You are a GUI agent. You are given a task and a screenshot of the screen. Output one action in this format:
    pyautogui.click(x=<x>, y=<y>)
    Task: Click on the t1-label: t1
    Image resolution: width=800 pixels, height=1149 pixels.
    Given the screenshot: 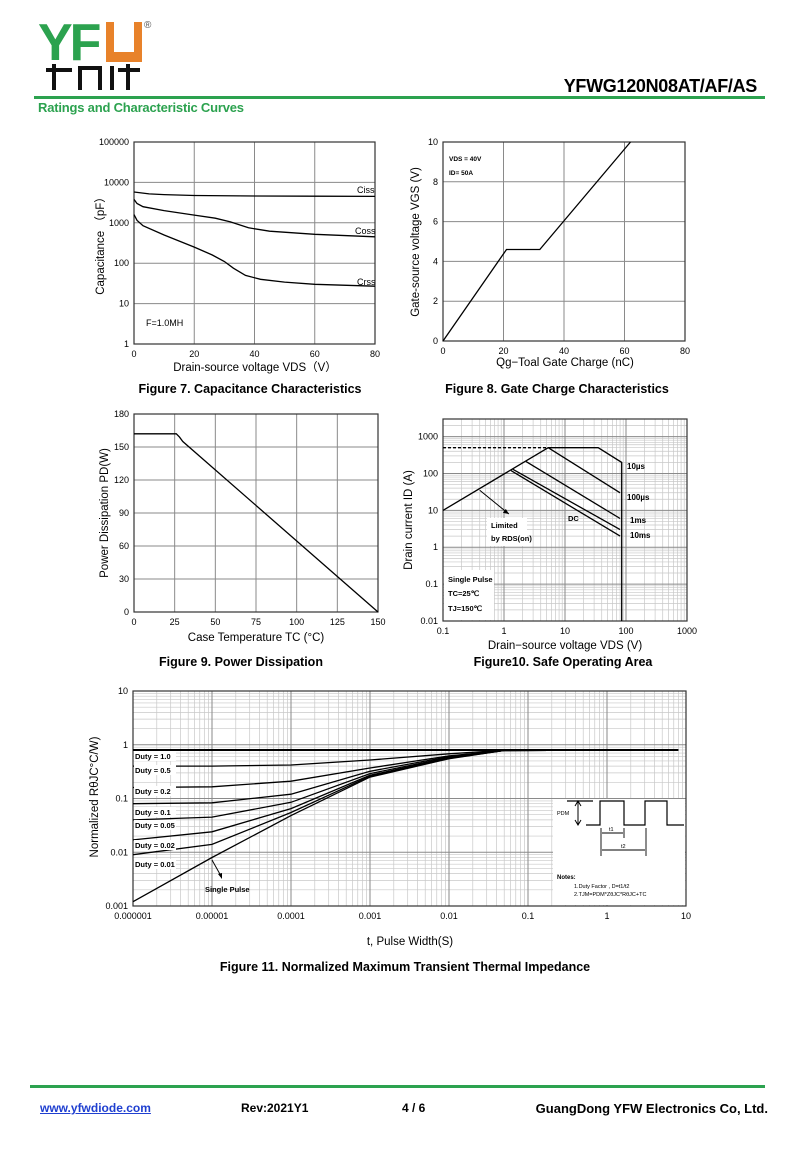 What is the action you would take?
    pyautogui.click(x=611, y=830)
    